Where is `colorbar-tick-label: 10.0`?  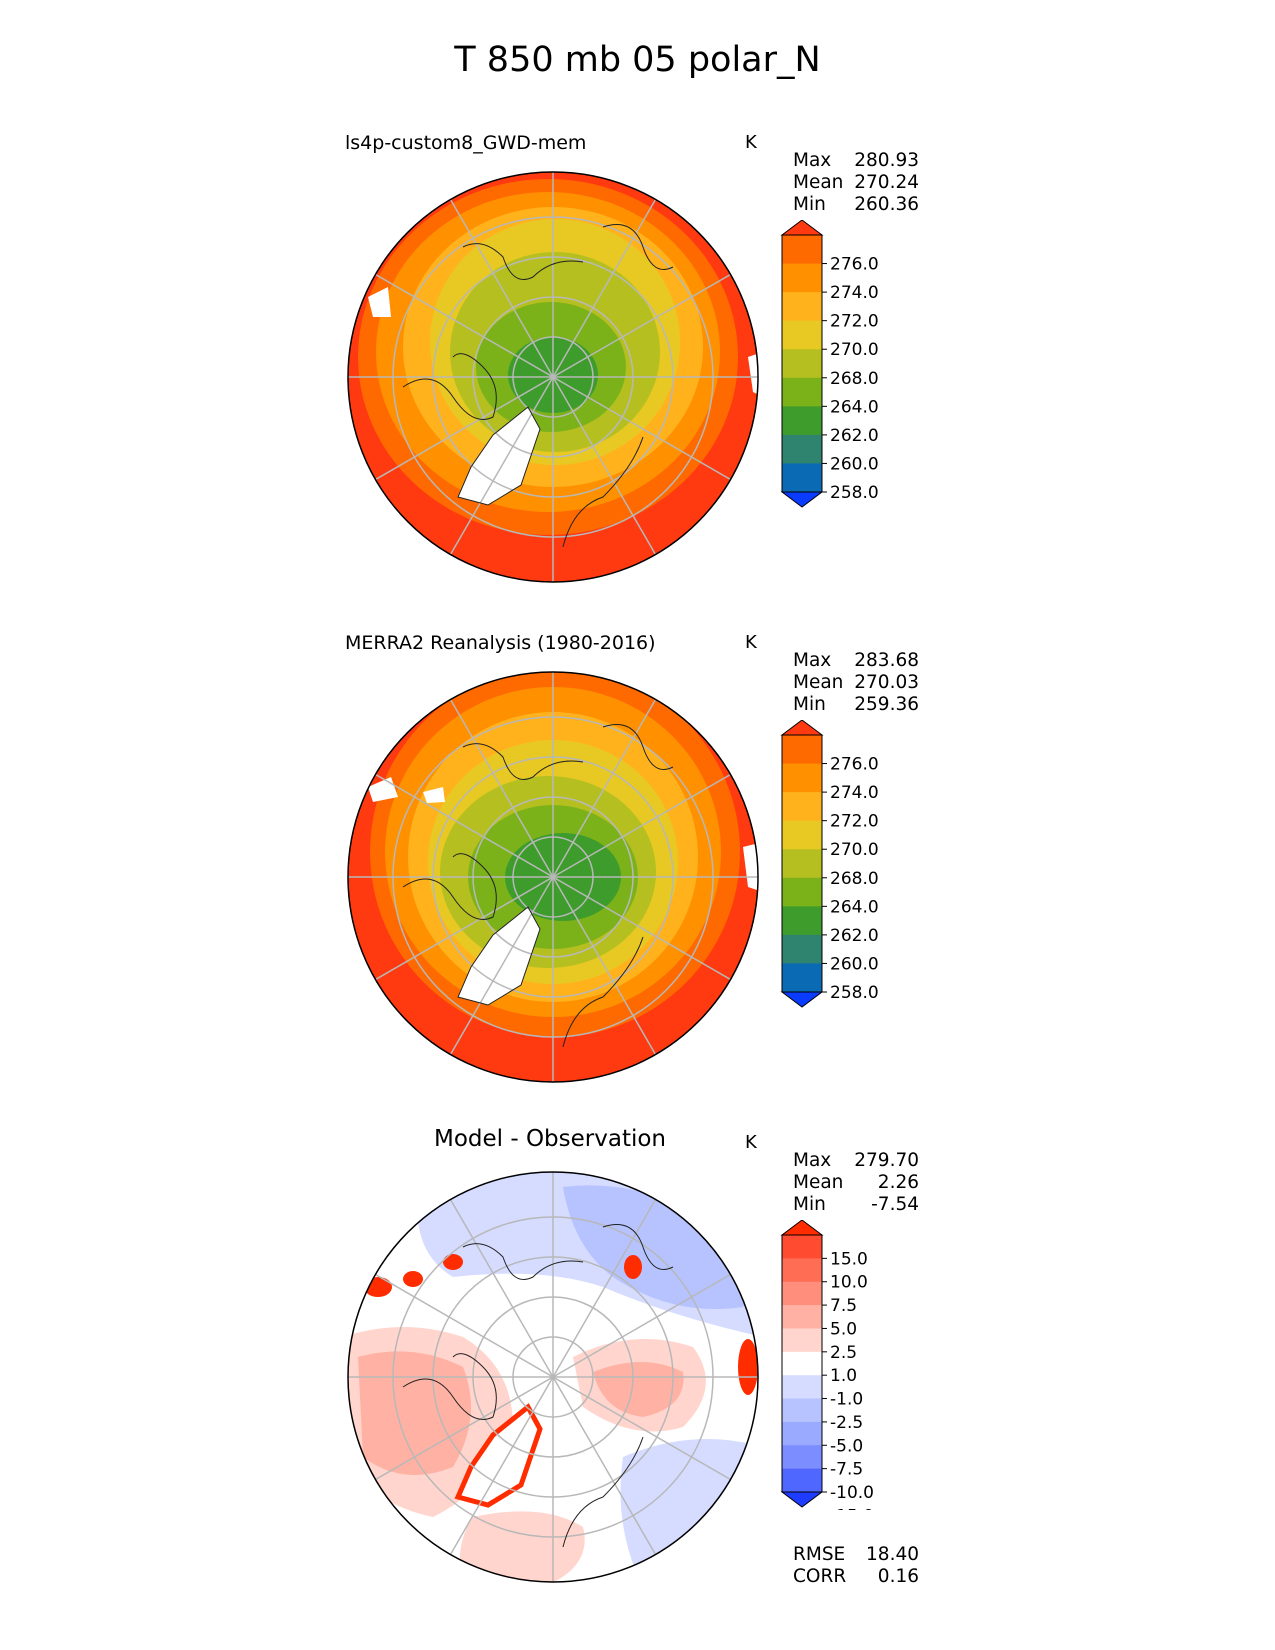
colorbar-tick-label: 10.0 is located at coordinates (849, 1283).